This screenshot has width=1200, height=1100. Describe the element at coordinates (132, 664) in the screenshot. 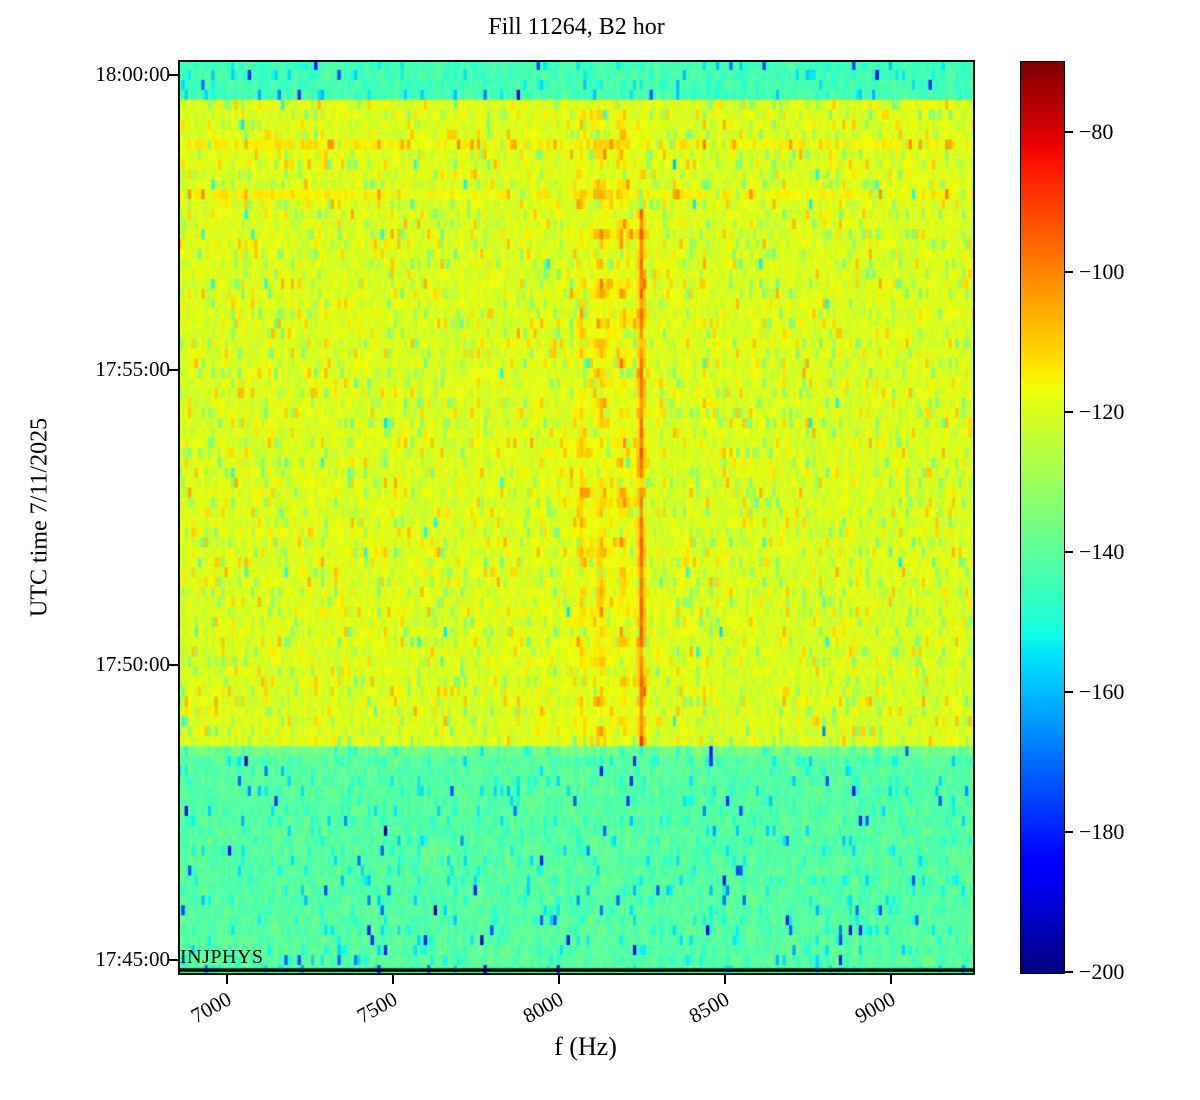

I see `y-tick-label: 17:50:00` at that location.